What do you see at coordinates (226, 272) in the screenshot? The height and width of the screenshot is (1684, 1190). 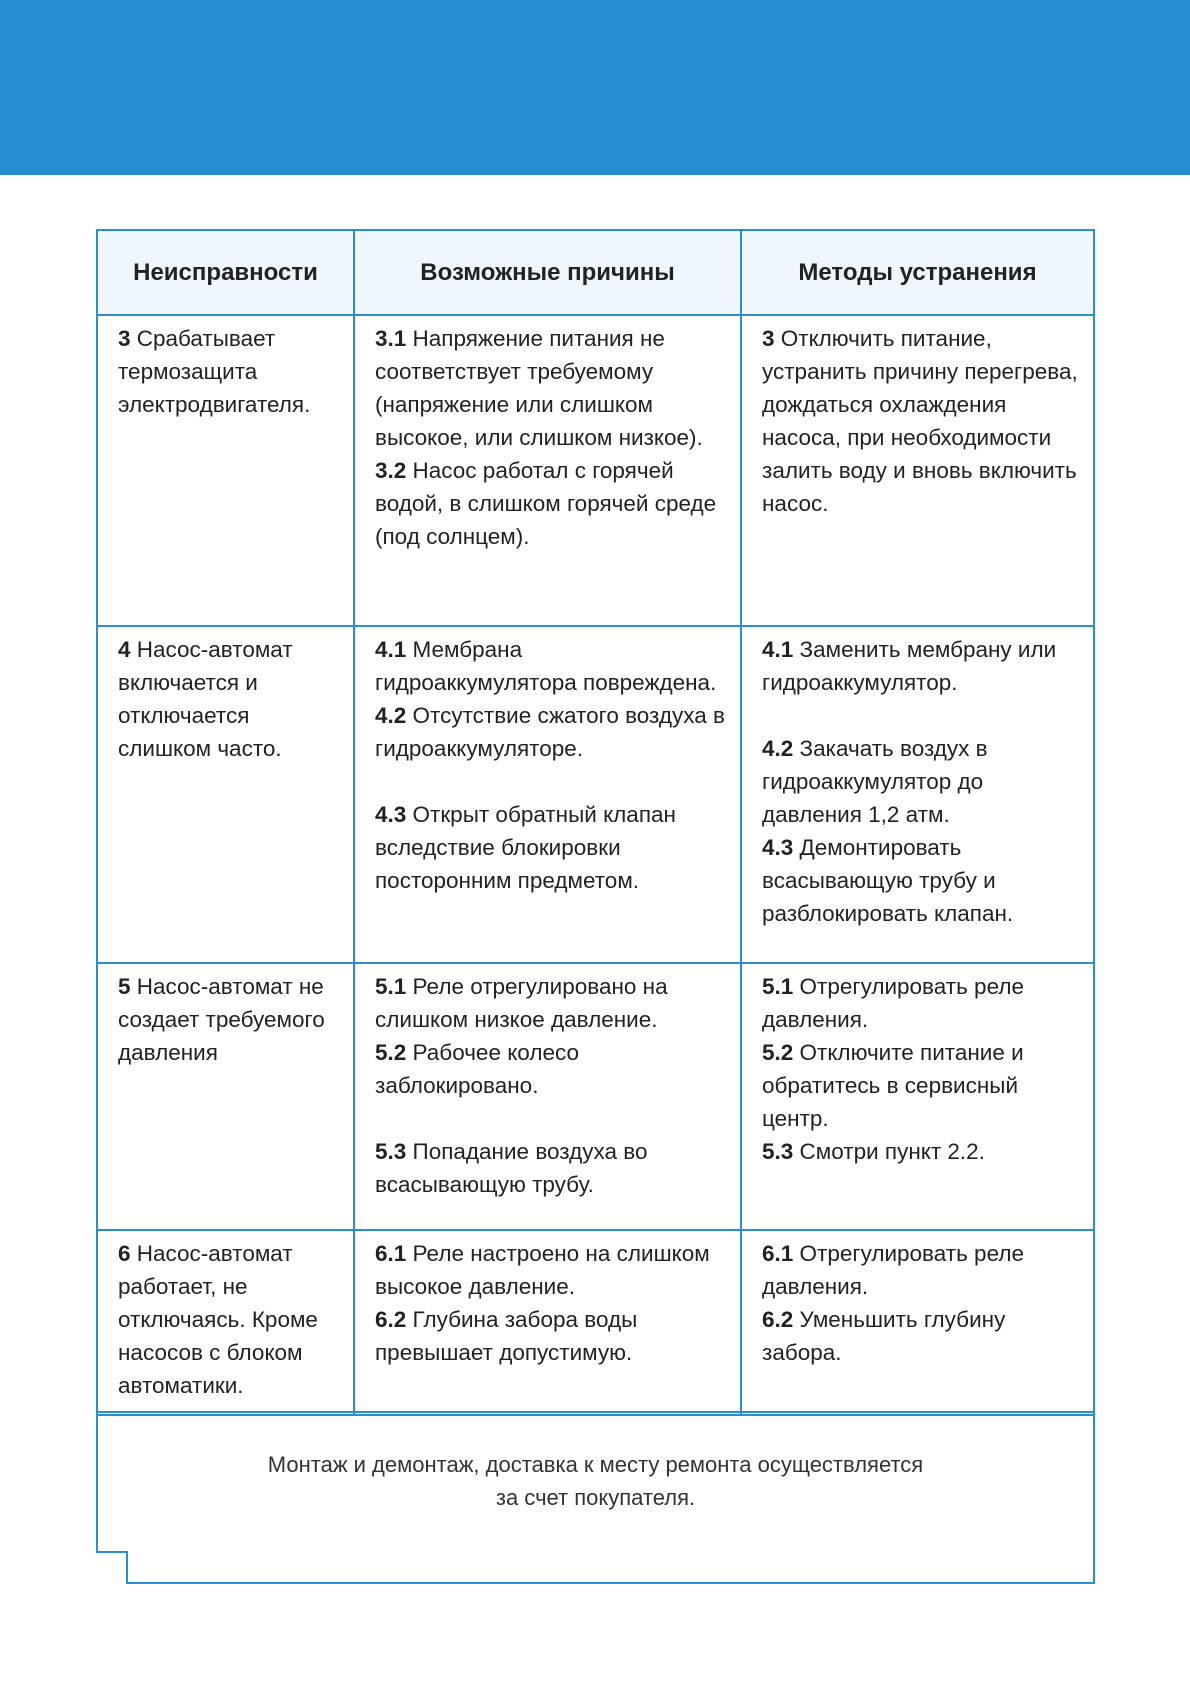 I see `column-header-faults: Неисправности` at bounding box center [226, 272].